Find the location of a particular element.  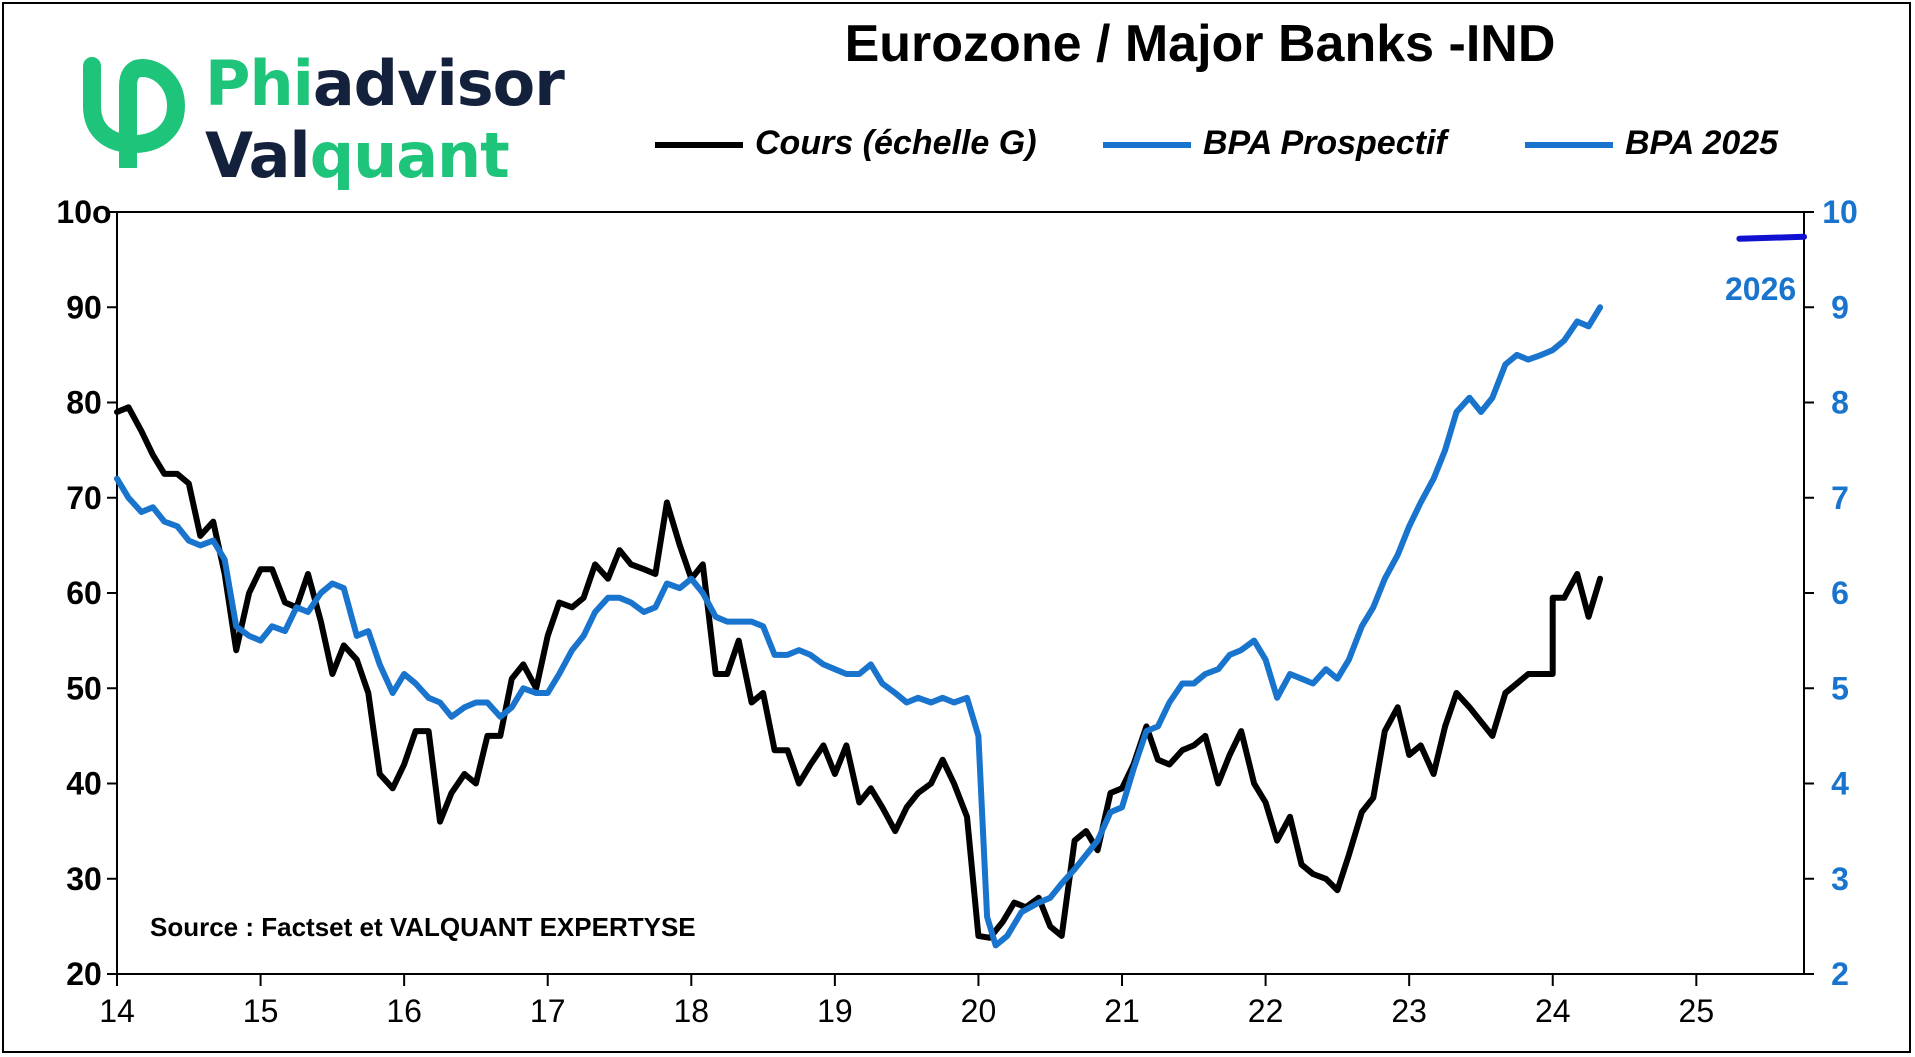

y-right-tick-label: 10 is located at coordinates (1840, 212).